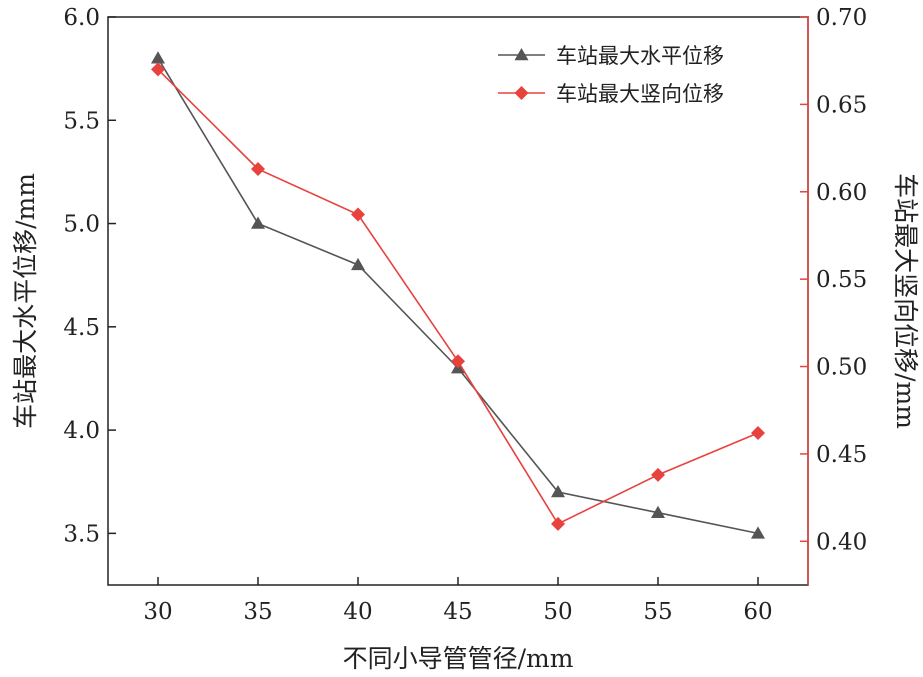  I want to click on x-tick-label-30: 30, so click(157, 612).